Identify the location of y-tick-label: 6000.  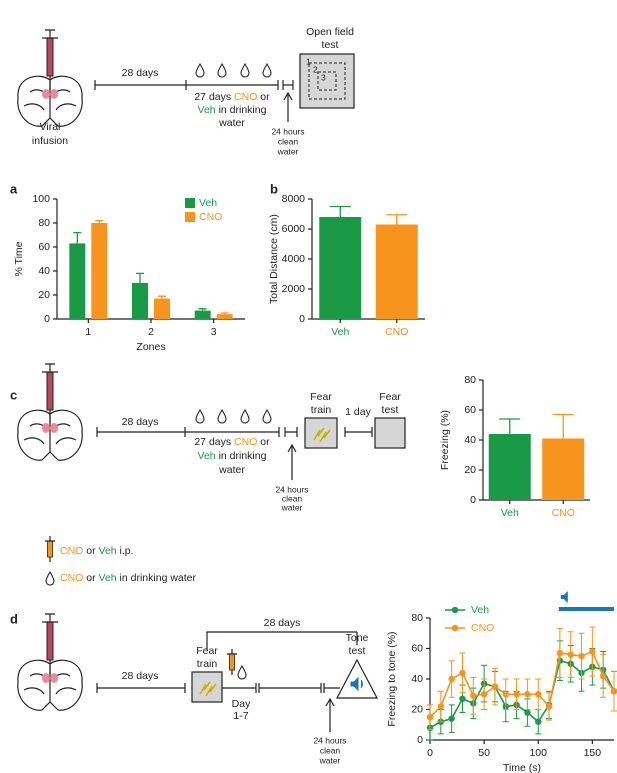
(294, 229).